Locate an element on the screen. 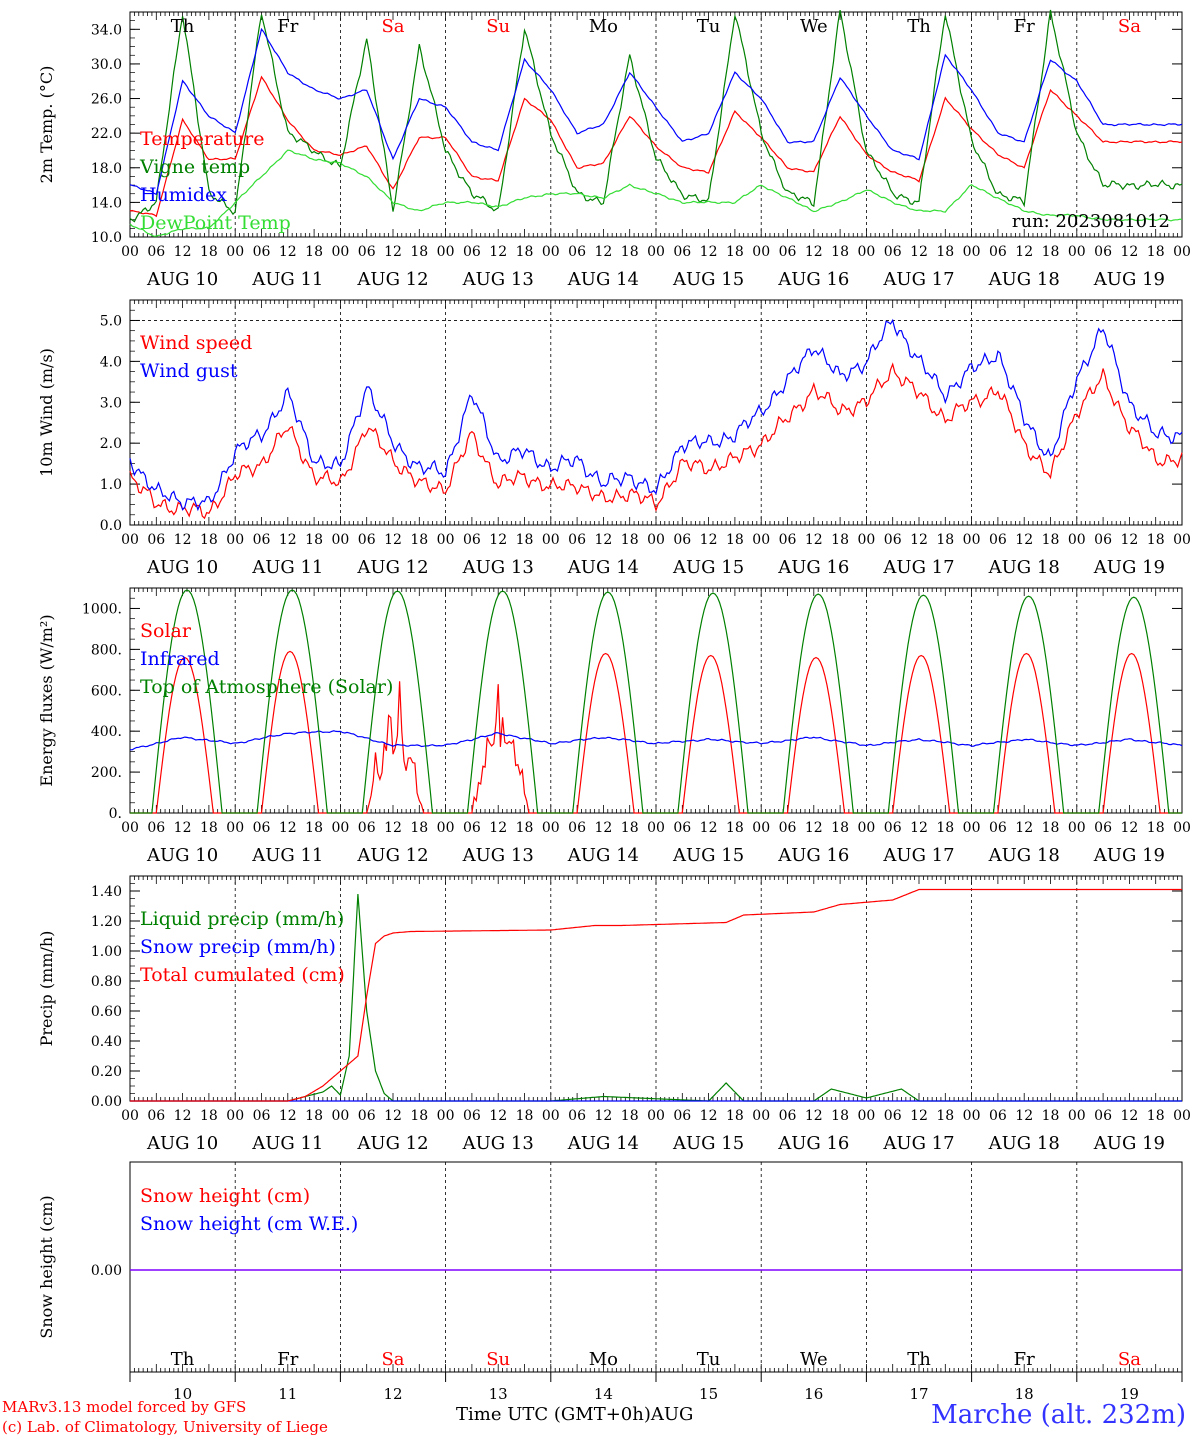 This screenshot has width=1194, height=1440. day-name-top: Fr is located at coordinates (287, 26).